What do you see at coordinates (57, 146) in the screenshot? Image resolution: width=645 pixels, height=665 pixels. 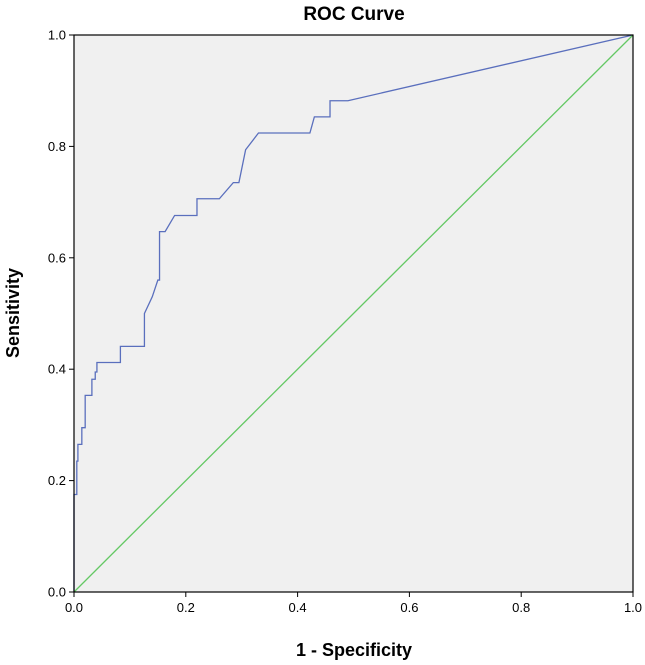 I see `y-tick-label: 0.8` at bounding box center [57, 146].